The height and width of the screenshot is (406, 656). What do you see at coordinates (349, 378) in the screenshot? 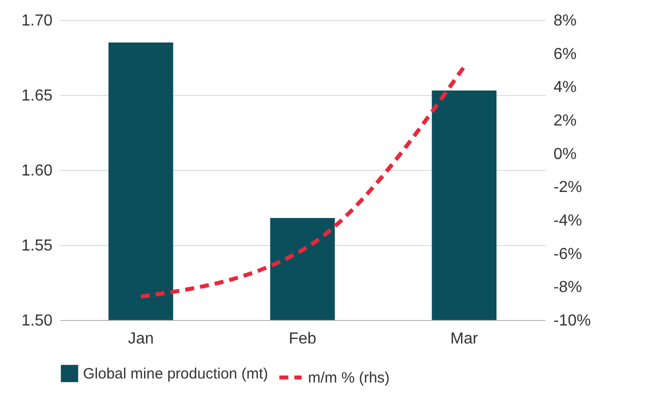
I see `legend-label: m/m % (rhs)` at bounding box center [349, 378].